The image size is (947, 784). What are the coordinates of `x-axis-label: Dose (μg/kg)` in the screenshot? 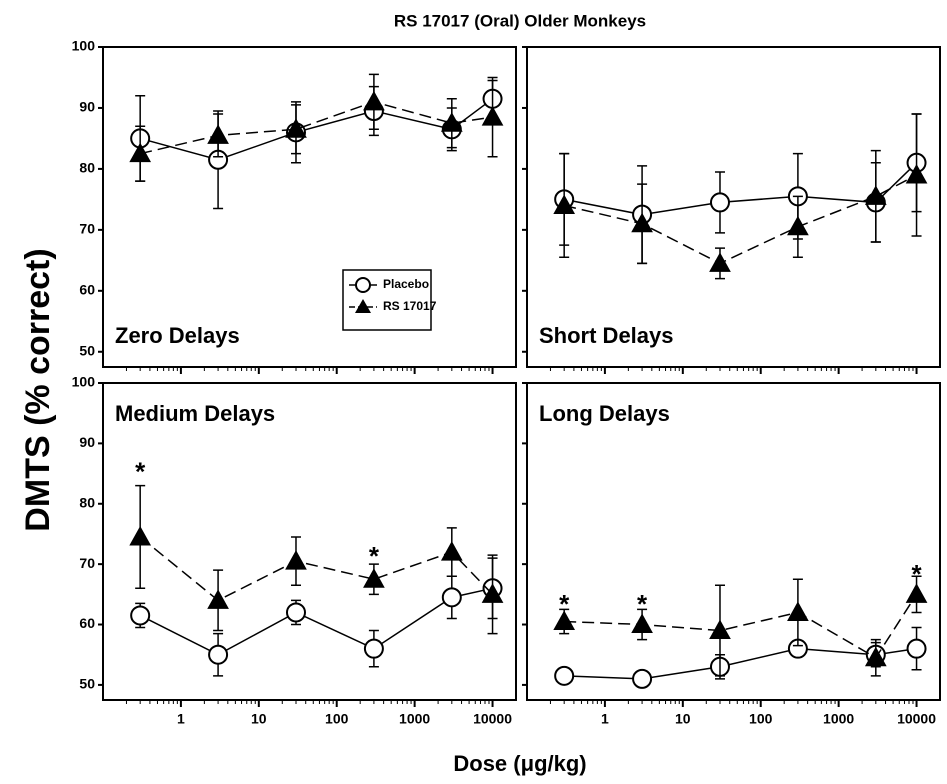 It's located at (519, 763).